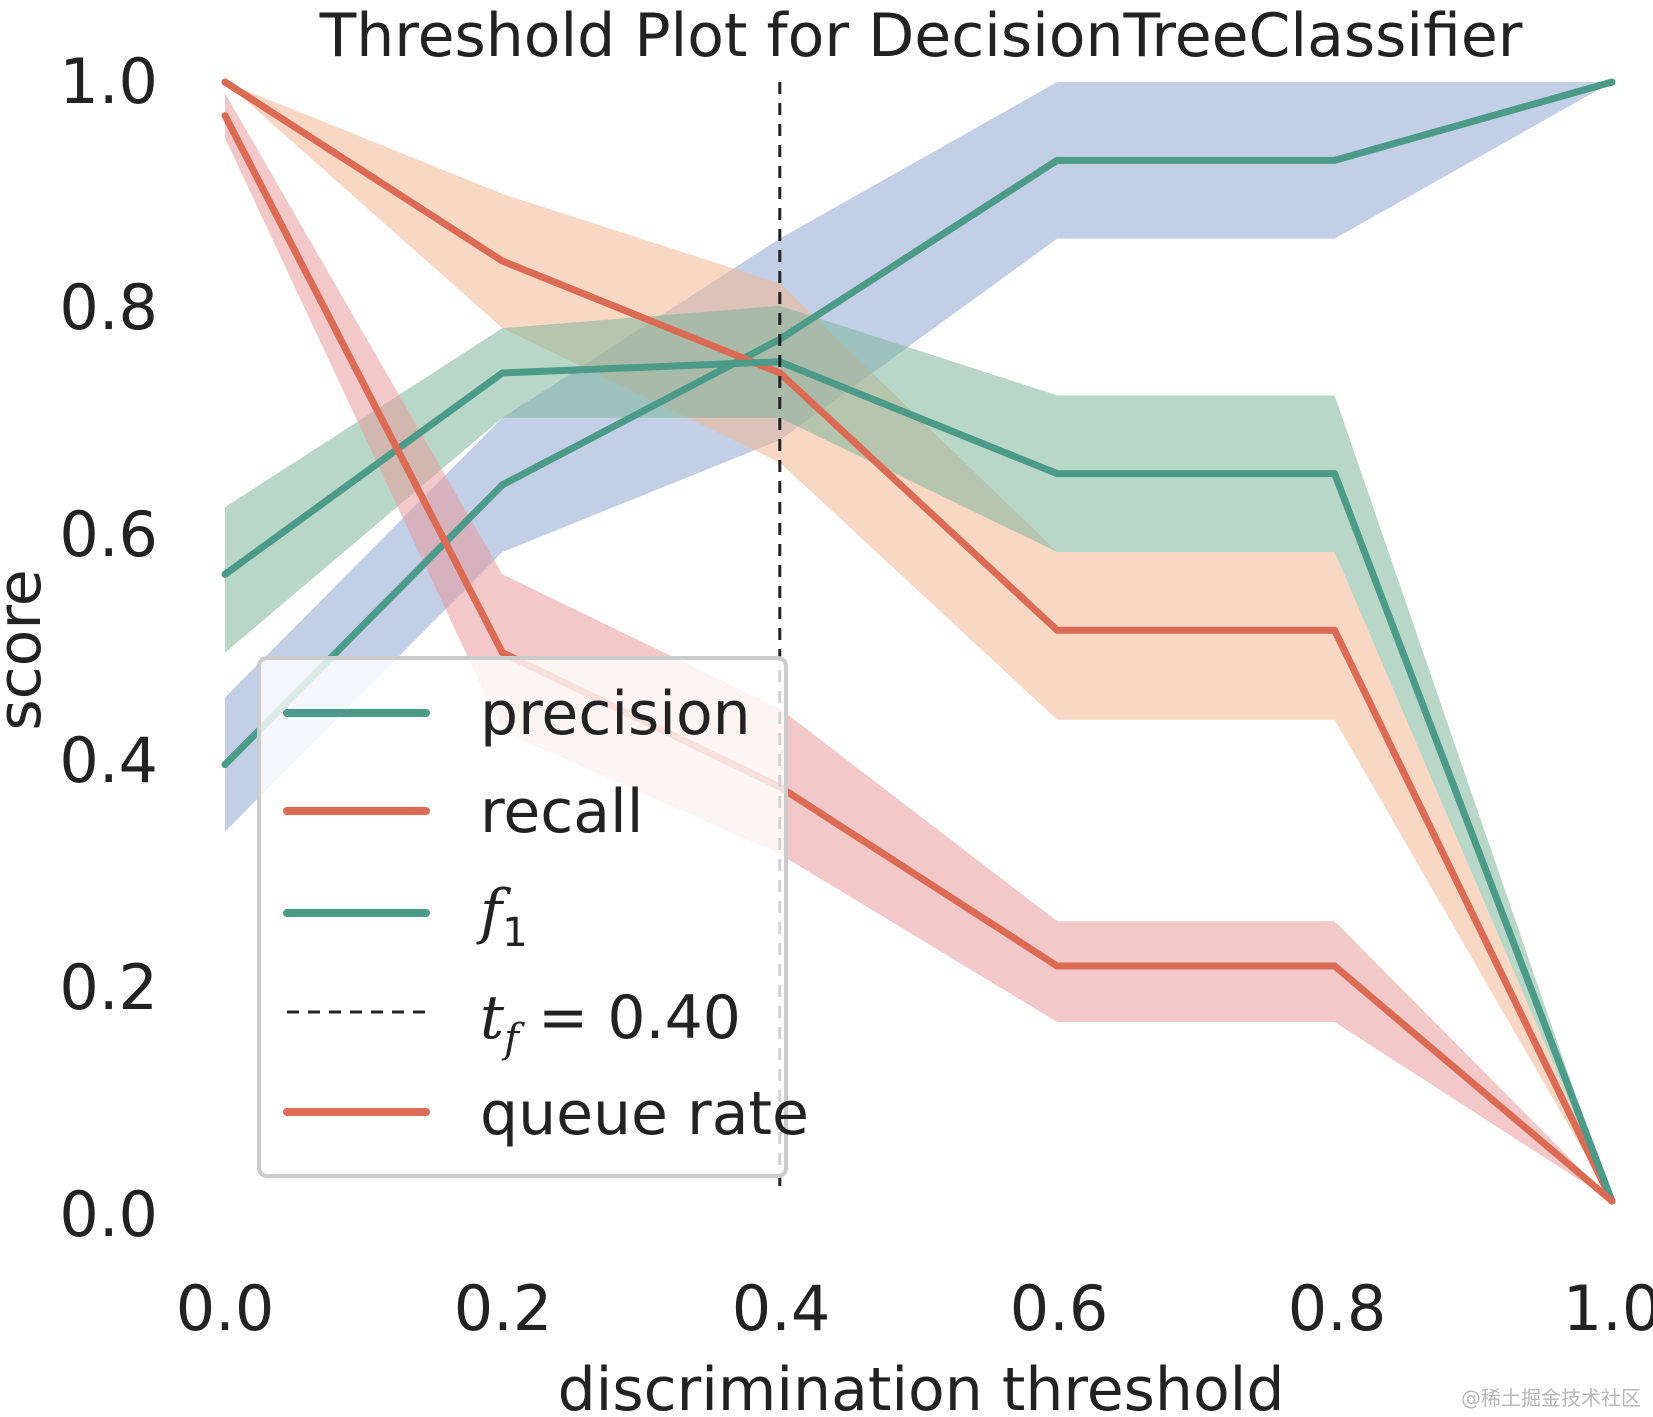 The image size is (1653, 1417). What do you see at coordinates (108, 648) in the screenshot?
I see `y-axis-ticks: 0.0 0.2 0.4 0.6 0.8 1.0` at bounding box center [108, 648].